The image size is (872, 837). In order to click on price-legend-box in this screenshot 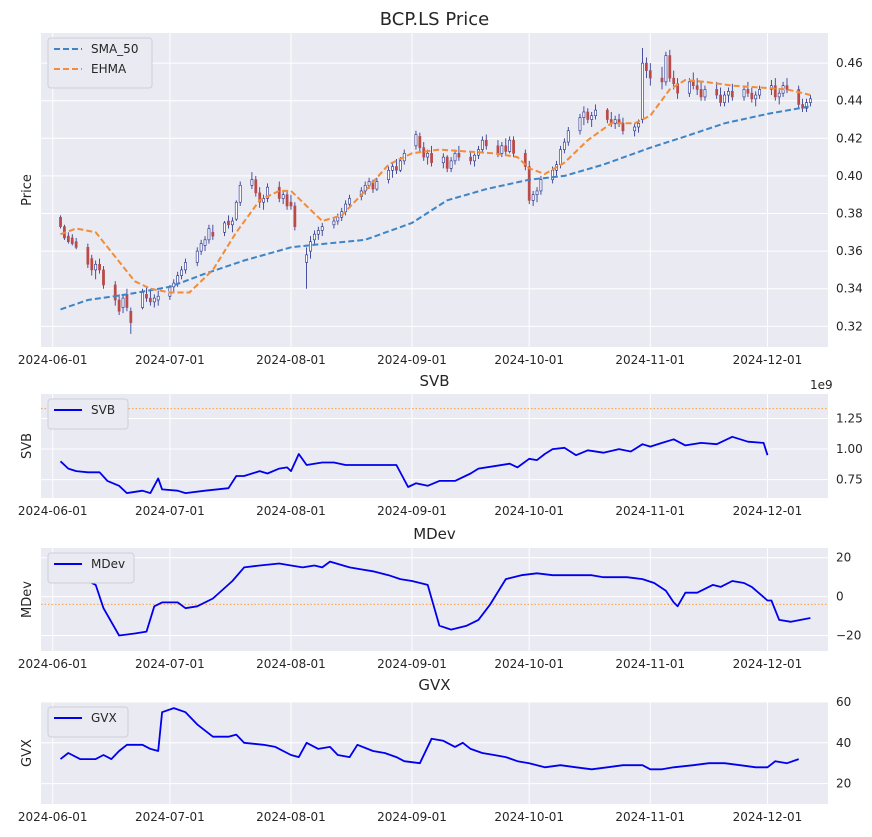, I will do `click(100, 63)`.